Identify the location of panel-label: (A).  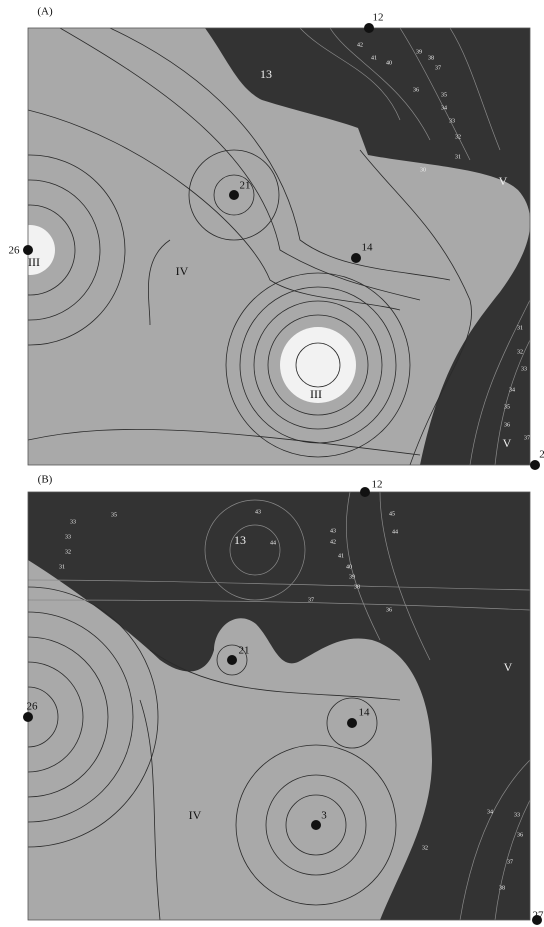
(45, 12).